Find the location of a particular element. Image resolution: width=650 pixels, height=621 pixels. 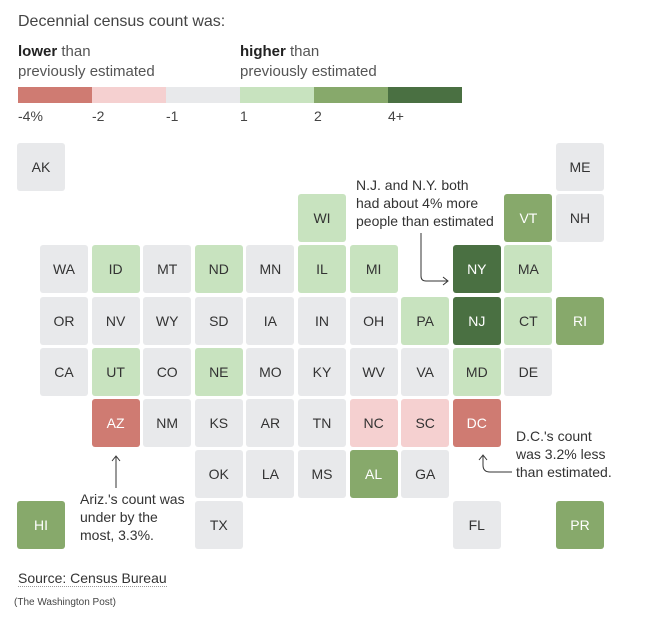

higher-bold: higher is located at coordinates (263, 51).